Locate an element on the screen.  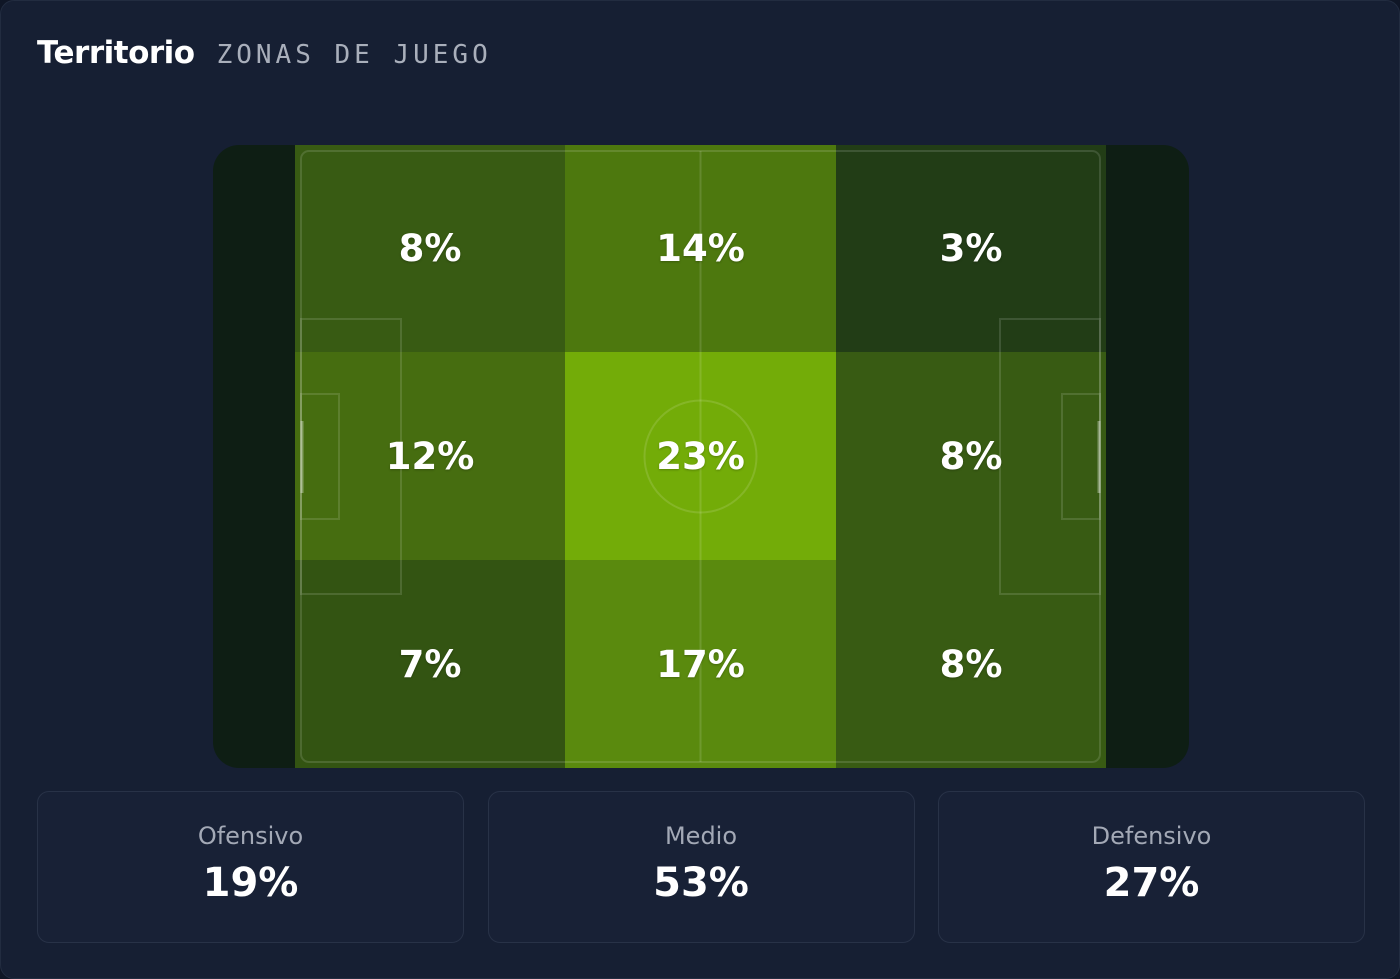
zone-value: 7% is located at coordinates (430, 664).